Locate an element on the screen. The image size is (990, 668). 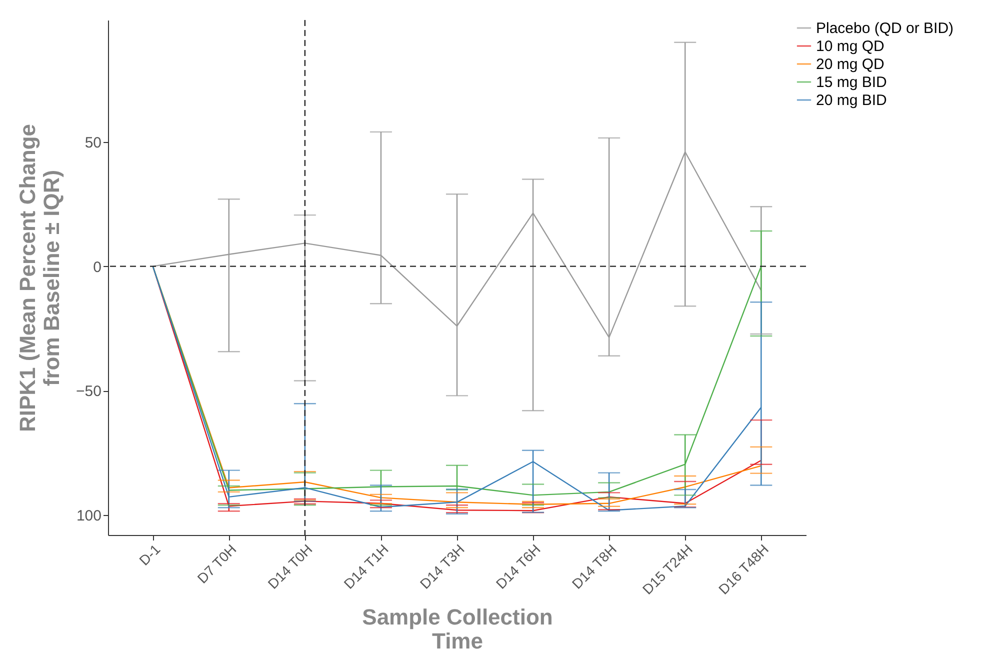
legend-label: Placebo (QD or BID) is located at coordinates (885, 28).